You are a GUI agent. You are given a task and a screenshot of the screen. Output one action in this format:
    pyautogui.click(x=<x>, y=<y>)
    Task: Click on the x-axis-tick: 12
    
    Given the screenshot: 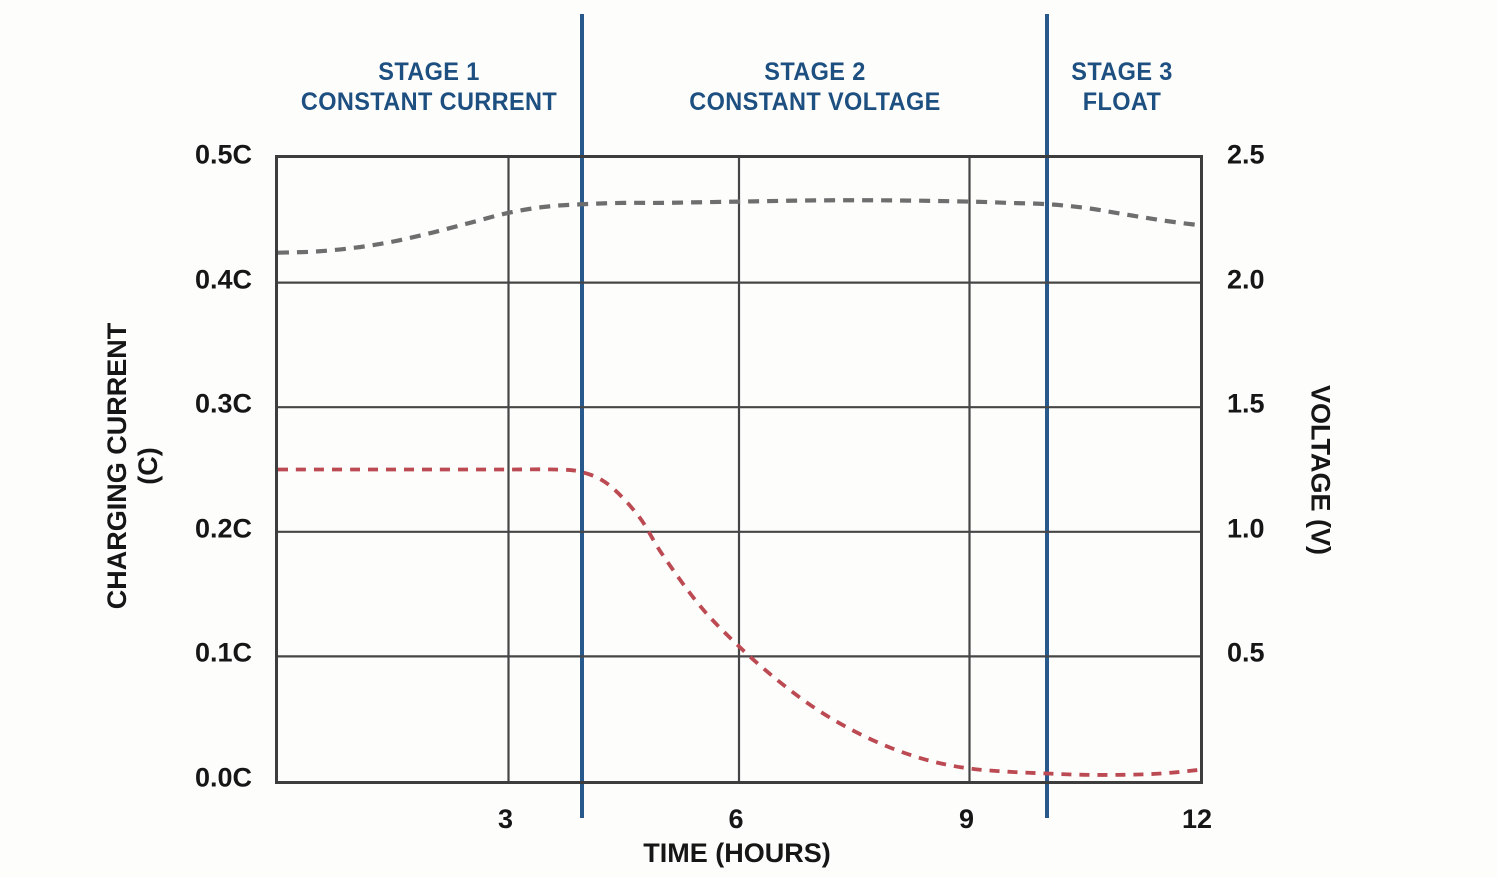 What is the action you would take?
    pyautogui.click(x=1197, y=819)
    